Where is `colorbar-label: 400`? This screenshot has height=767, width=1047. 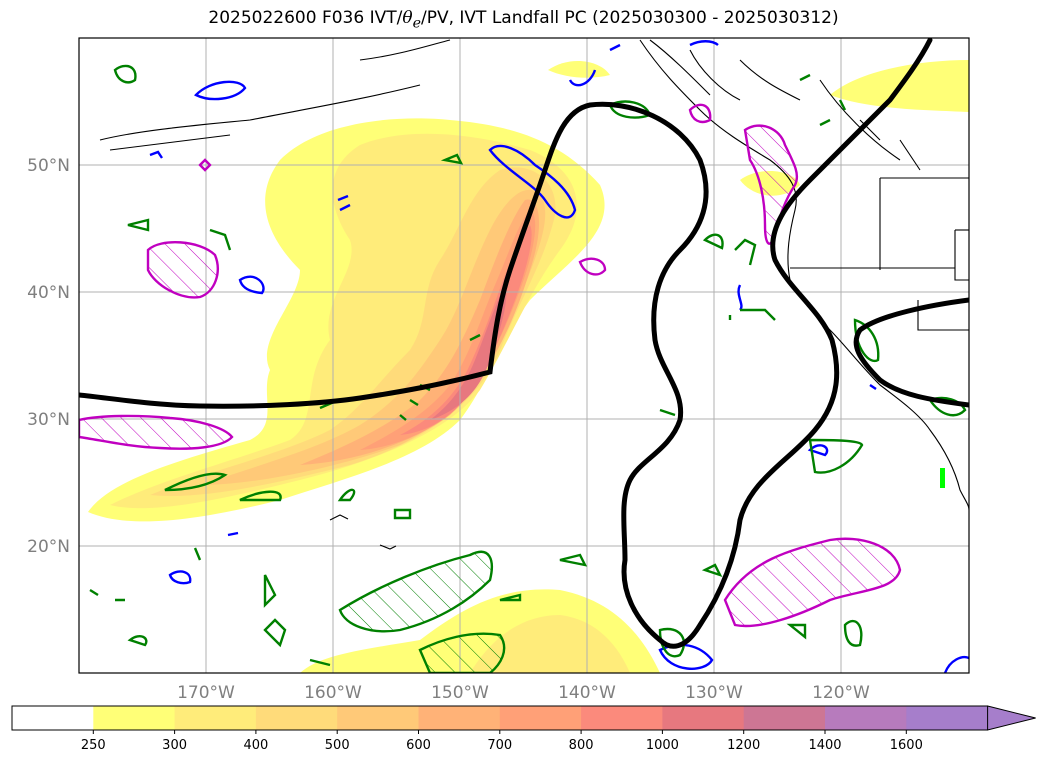
colorbar-label: 400 is located at coordinates (255, 745).